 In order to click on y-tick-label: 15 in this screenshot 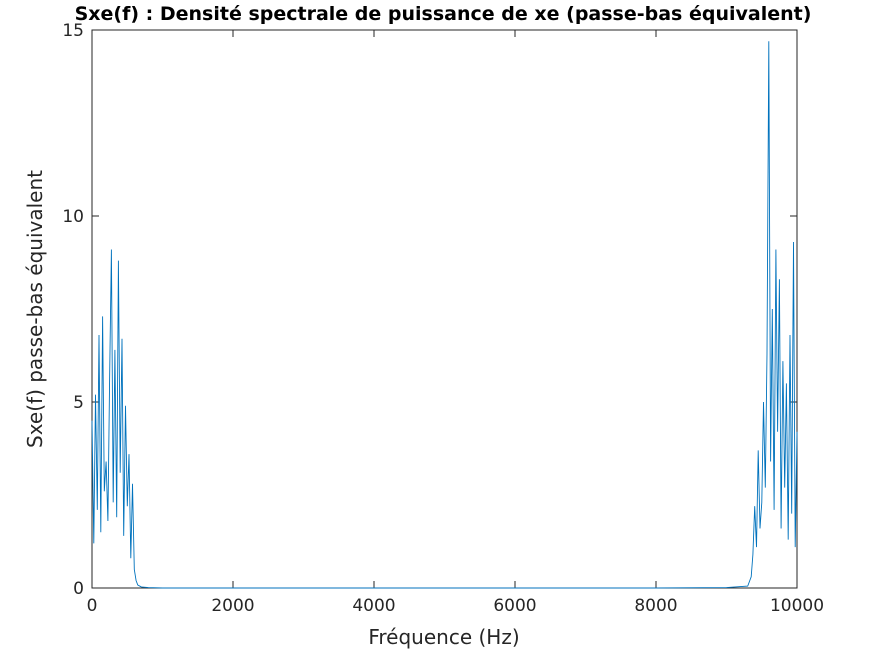, I will do `click(73, 31)`.